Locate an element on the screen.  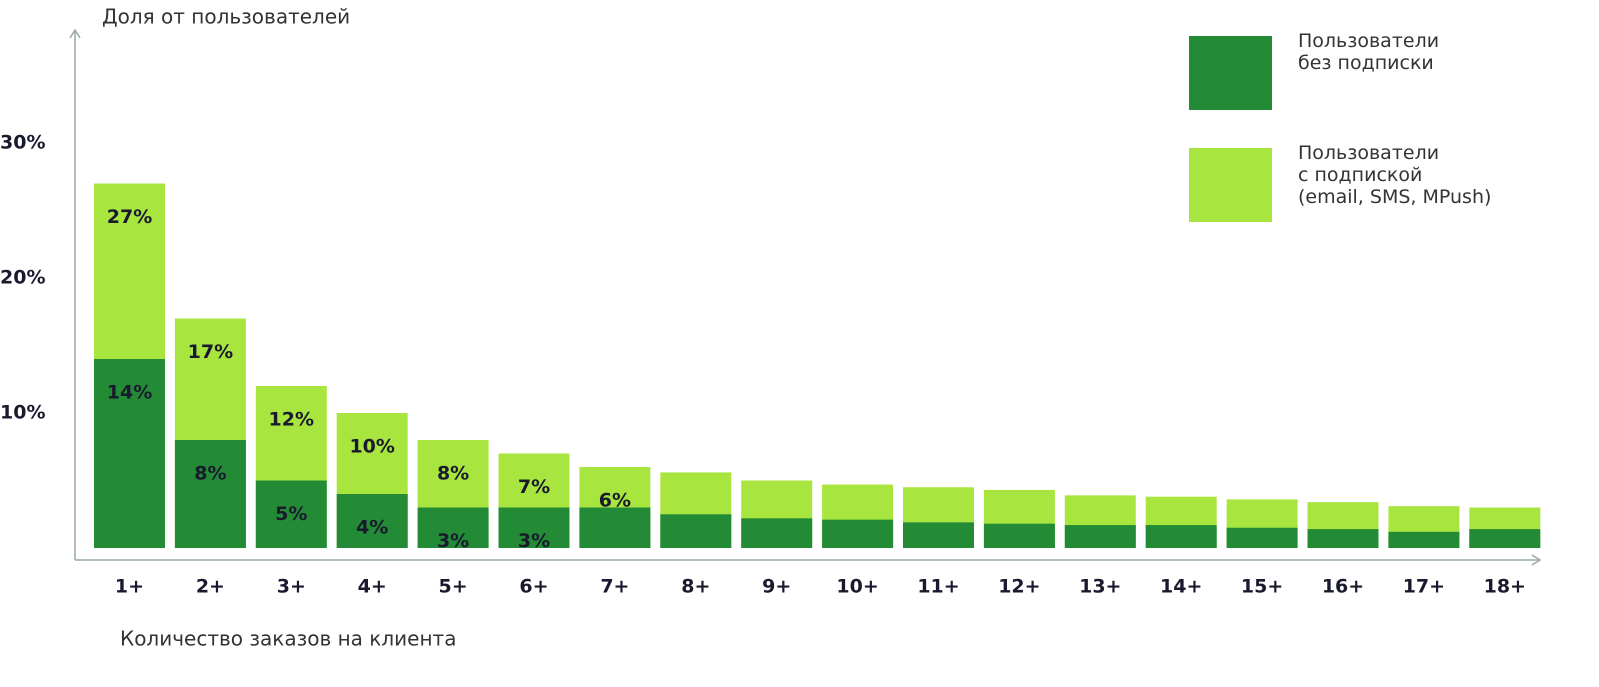
x-tick-label: 18+ is located at coordinates (1505, 587).